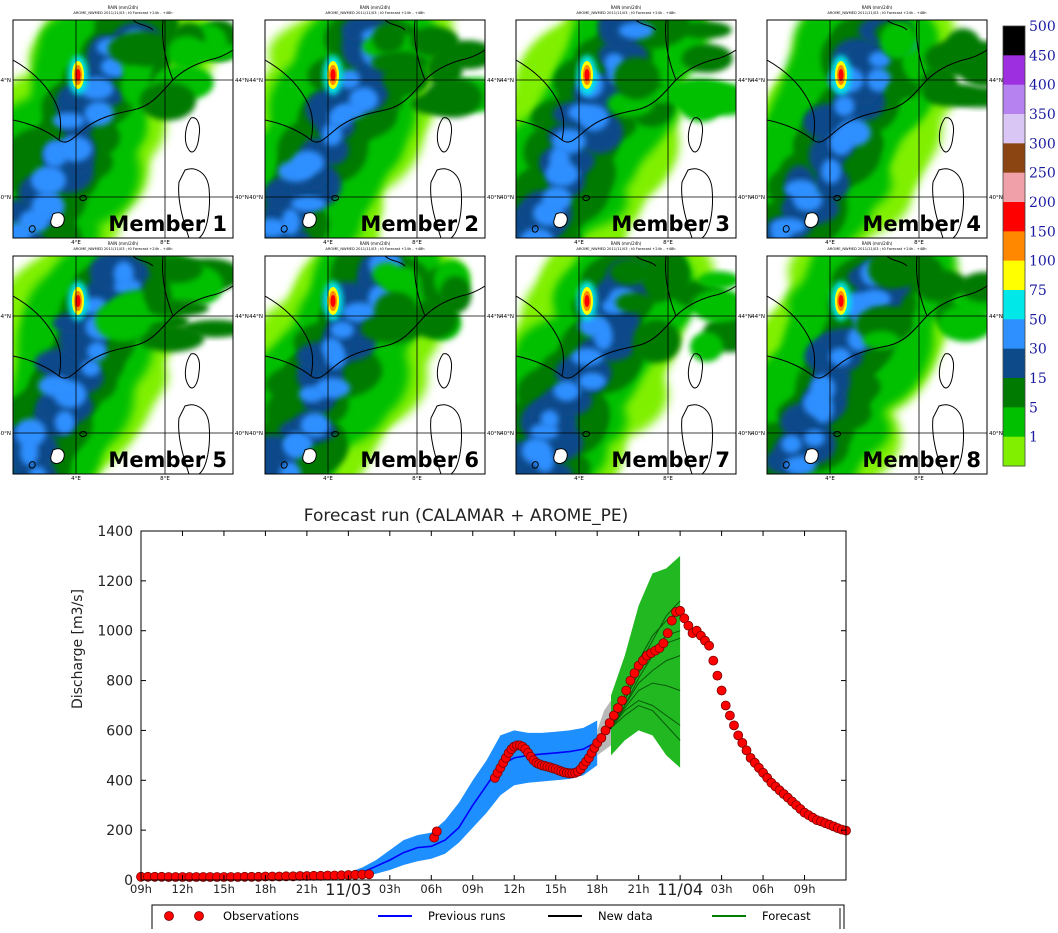  What do you see at coordinates (473, 889) in the screenshot?
I see `x-tick-label: 09h` at bounding box center [473, 889].